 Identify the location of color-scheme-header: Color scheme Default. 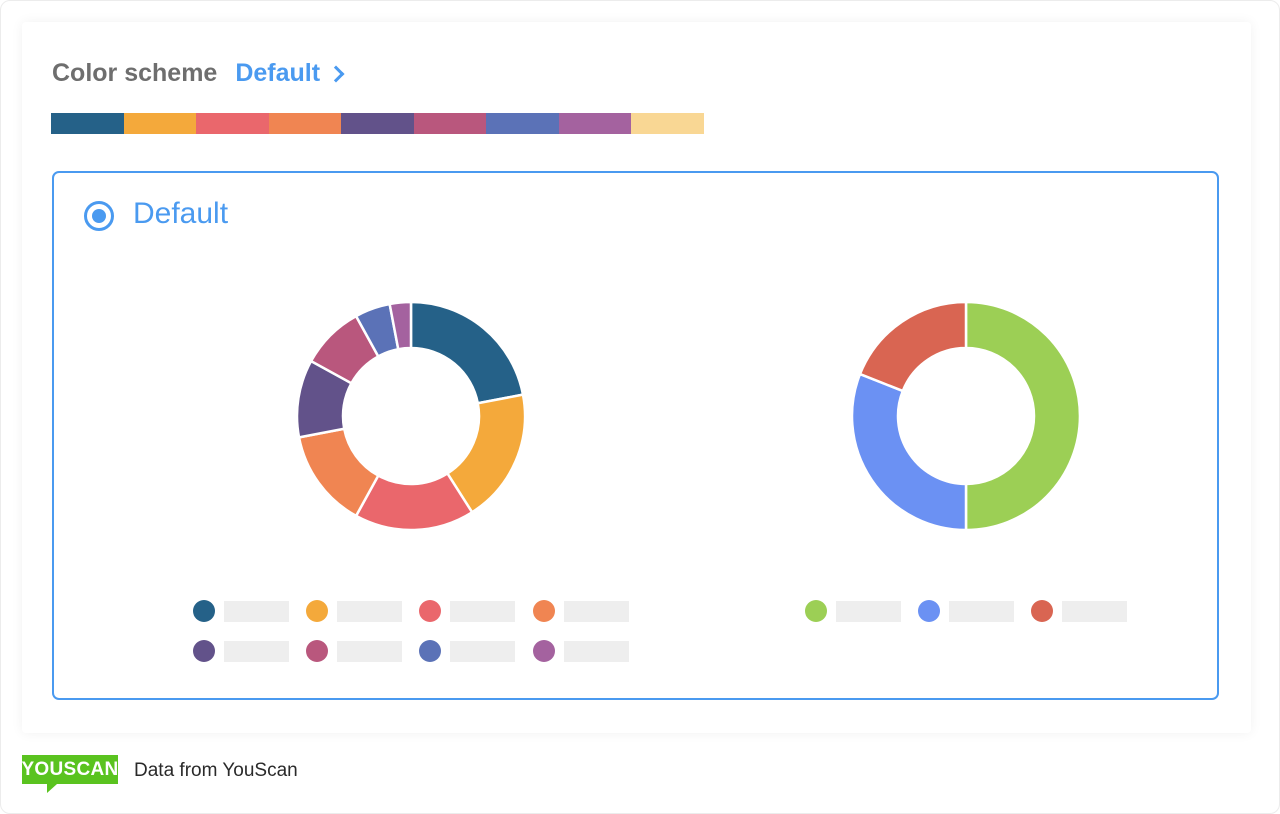
(198, 73).